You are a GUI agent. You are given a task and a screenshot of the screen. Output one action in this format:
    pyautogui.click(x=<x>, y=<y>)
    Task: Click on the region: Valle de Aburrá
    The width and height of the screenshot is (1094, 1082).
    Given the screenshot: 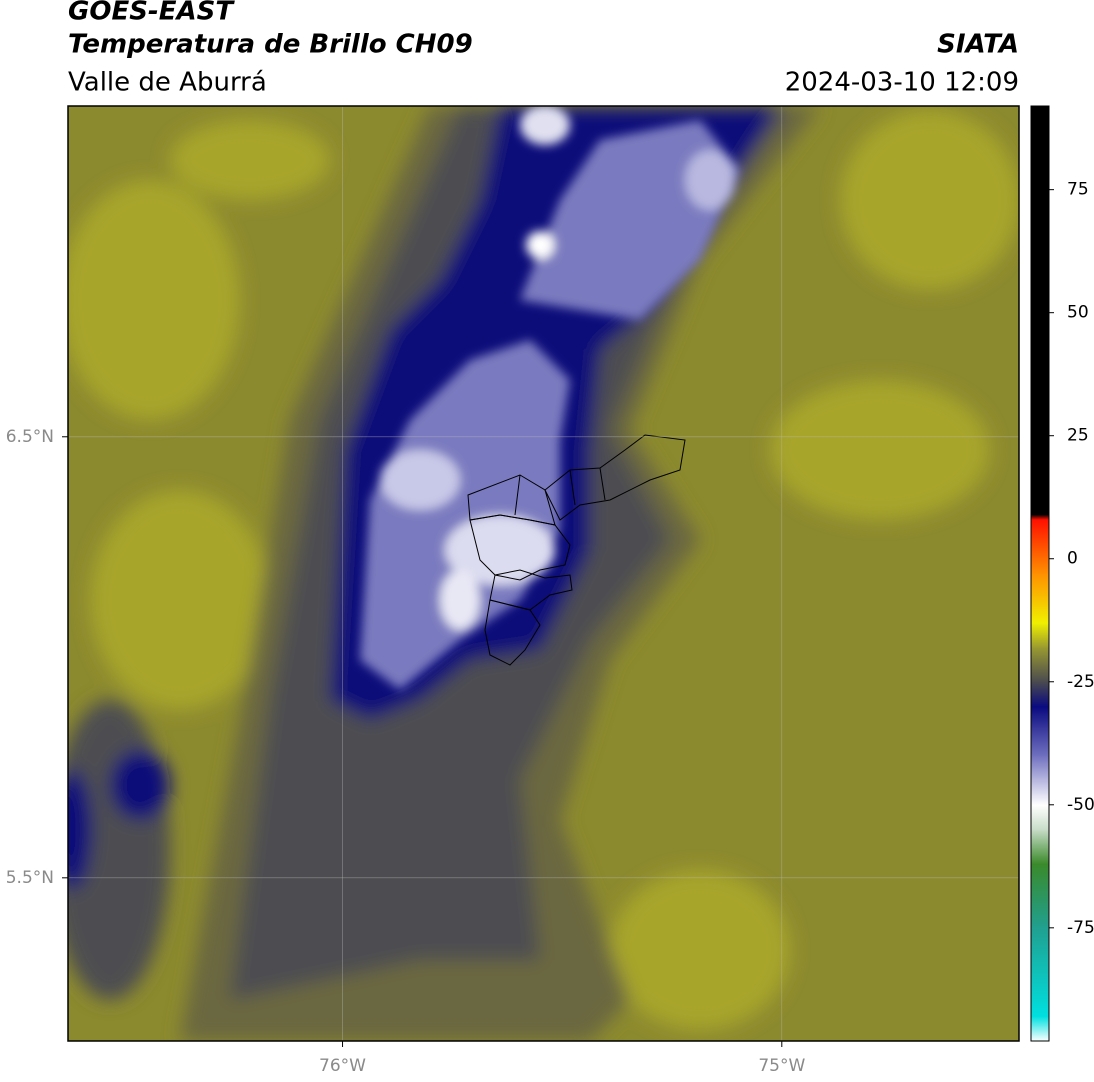 What is the action you would take?
    pyautogui.click(x=167, y=83)
    